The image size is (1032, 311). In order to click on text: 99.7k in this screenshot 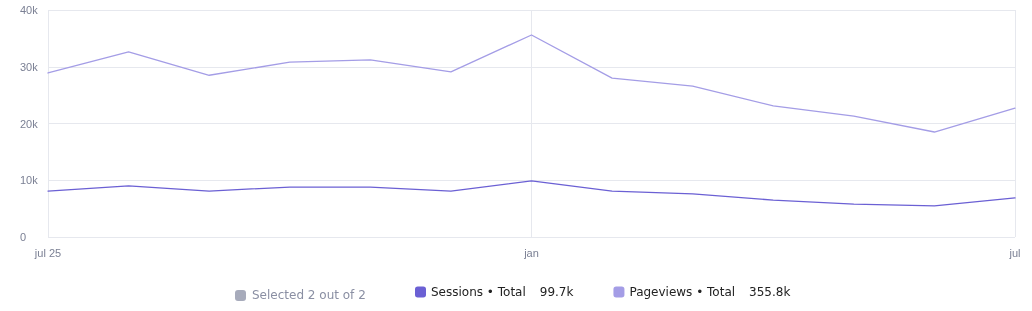, I will do `click(556, 292)`.